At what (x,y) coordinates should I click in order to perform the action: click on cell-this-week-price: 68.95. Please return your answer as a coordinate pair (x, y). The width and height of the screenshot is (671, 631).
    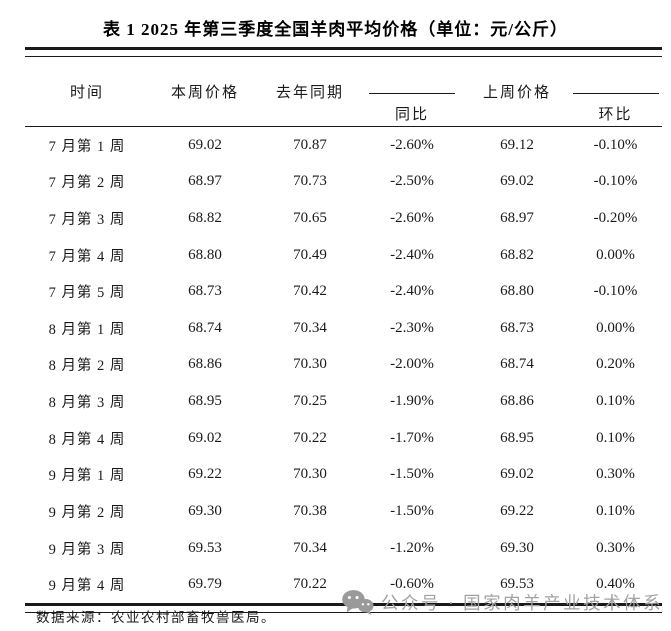
    Looking at the image, I should click on (205, 401).